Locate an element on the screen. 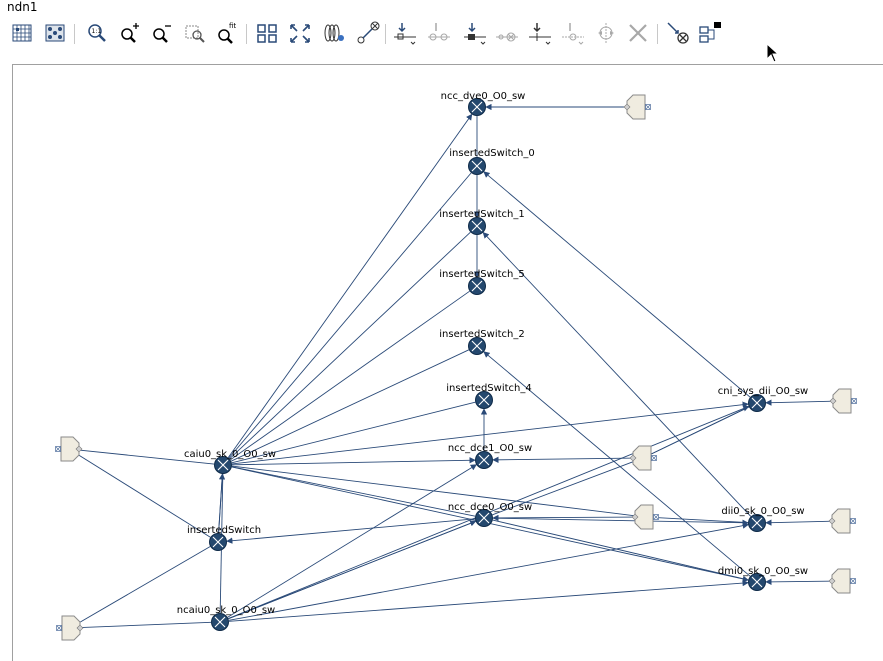 This screenshot has height=661, width=883. insert-switch-before-icon is located at coordinates (475, 34).